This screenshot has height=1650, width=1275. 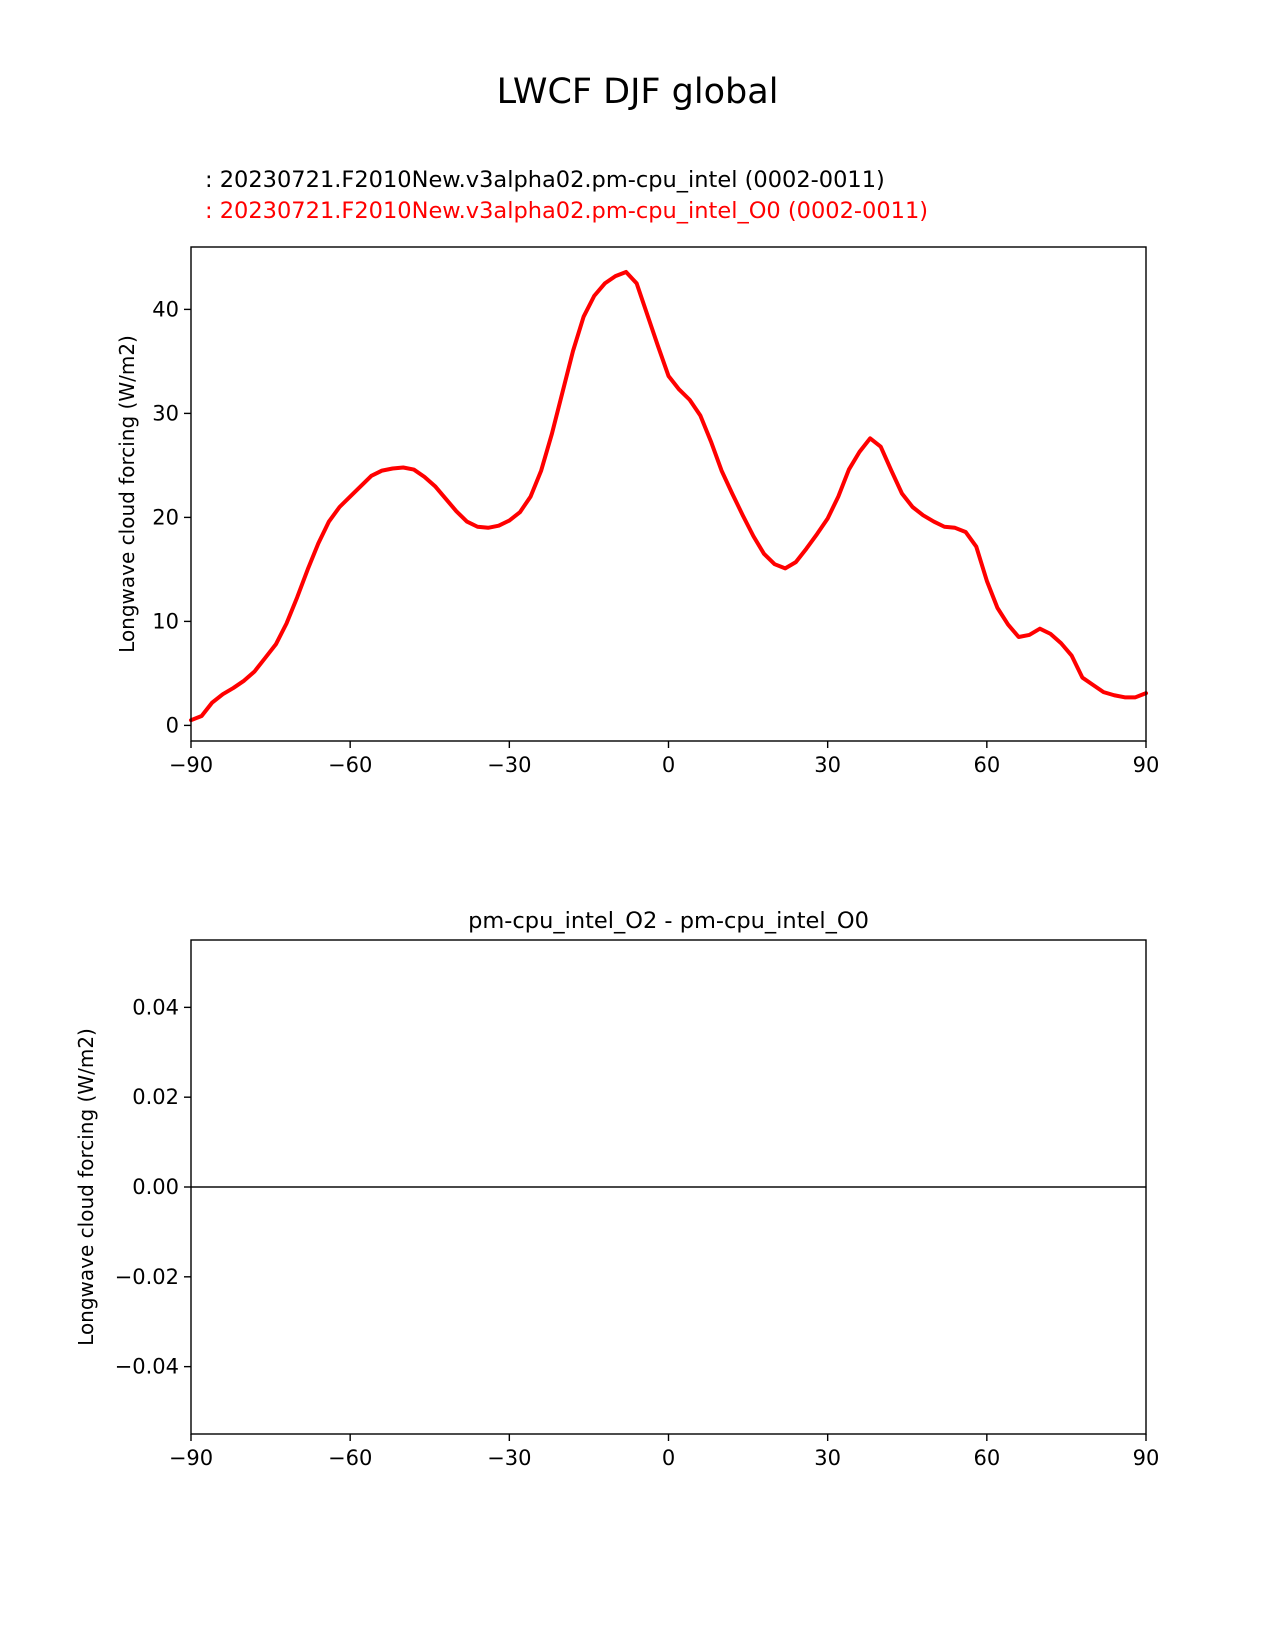 What do you see at coordinates (165, 517) in the screenshot?
I see `y-tick-label: 20` at bounding box center [165, 517].